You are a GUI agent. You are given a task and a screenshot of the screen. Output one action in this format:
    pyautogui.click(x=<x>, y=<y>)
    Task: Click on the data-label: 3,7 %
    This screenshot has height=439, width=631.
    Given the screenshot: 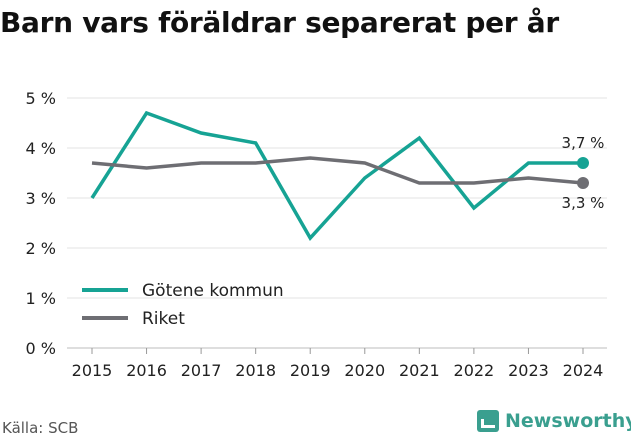 What is the action you would take?
    pyautogui.click(x=583, y=143)
    